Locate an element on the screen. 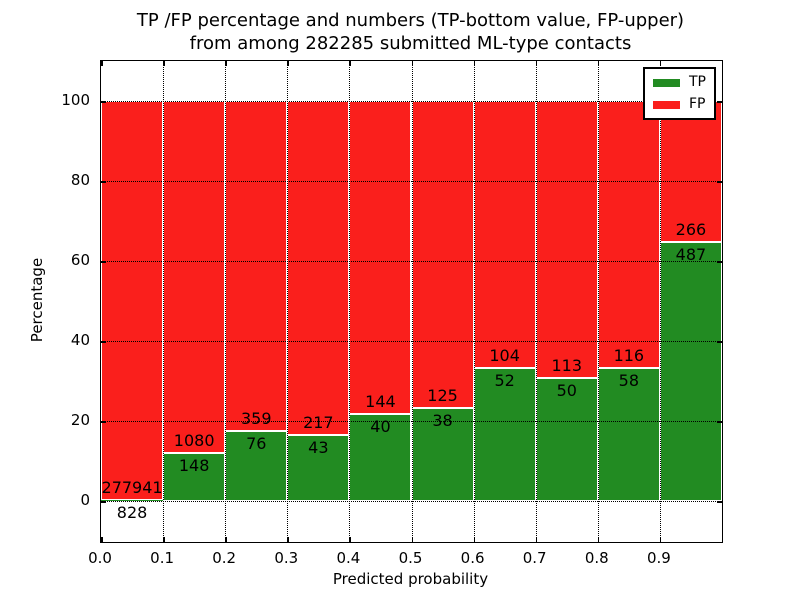 The width and height of the screenshot is (800, 600). tp-count-label: 76 is located at coordinates (256, 444).